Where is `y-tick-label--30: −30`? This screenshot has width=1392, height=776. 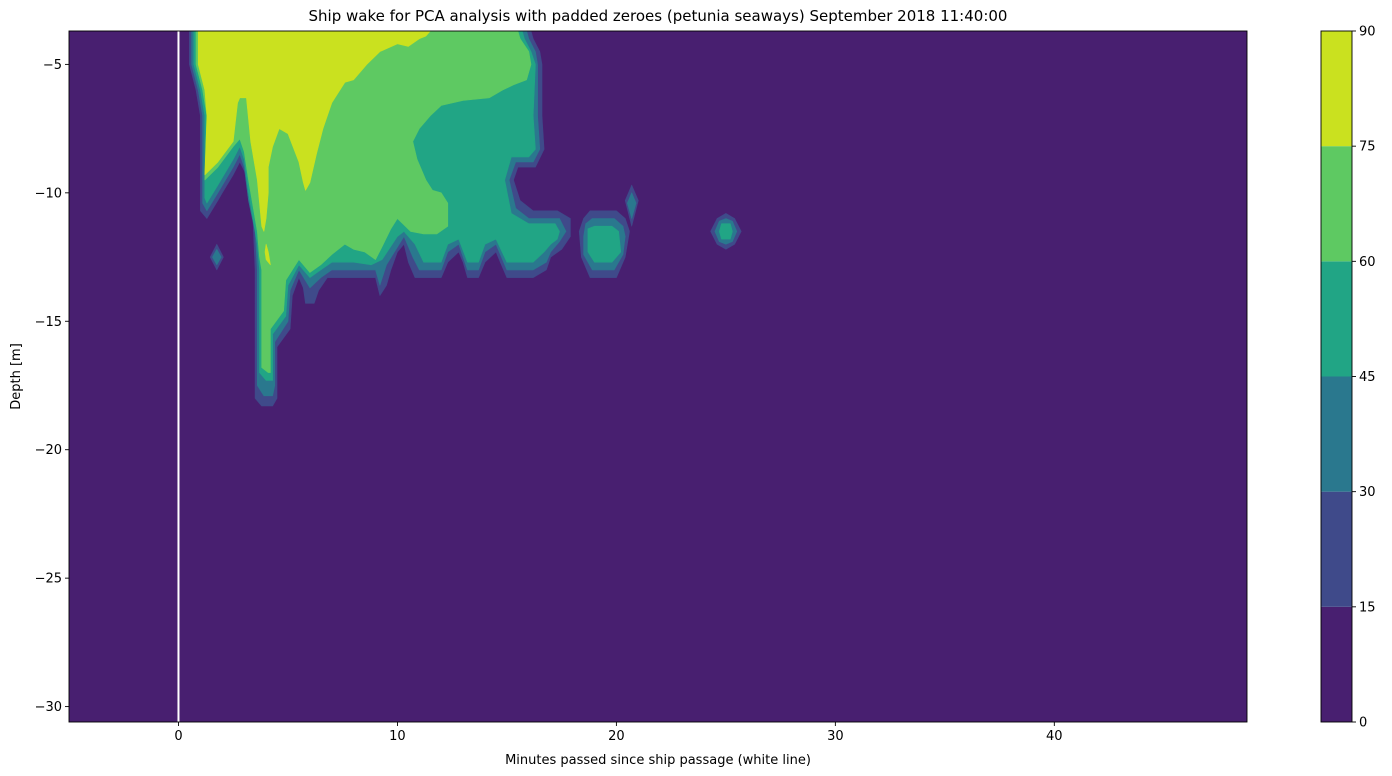
y-tick-label--30: −30 is located at coordinates (48, 707).